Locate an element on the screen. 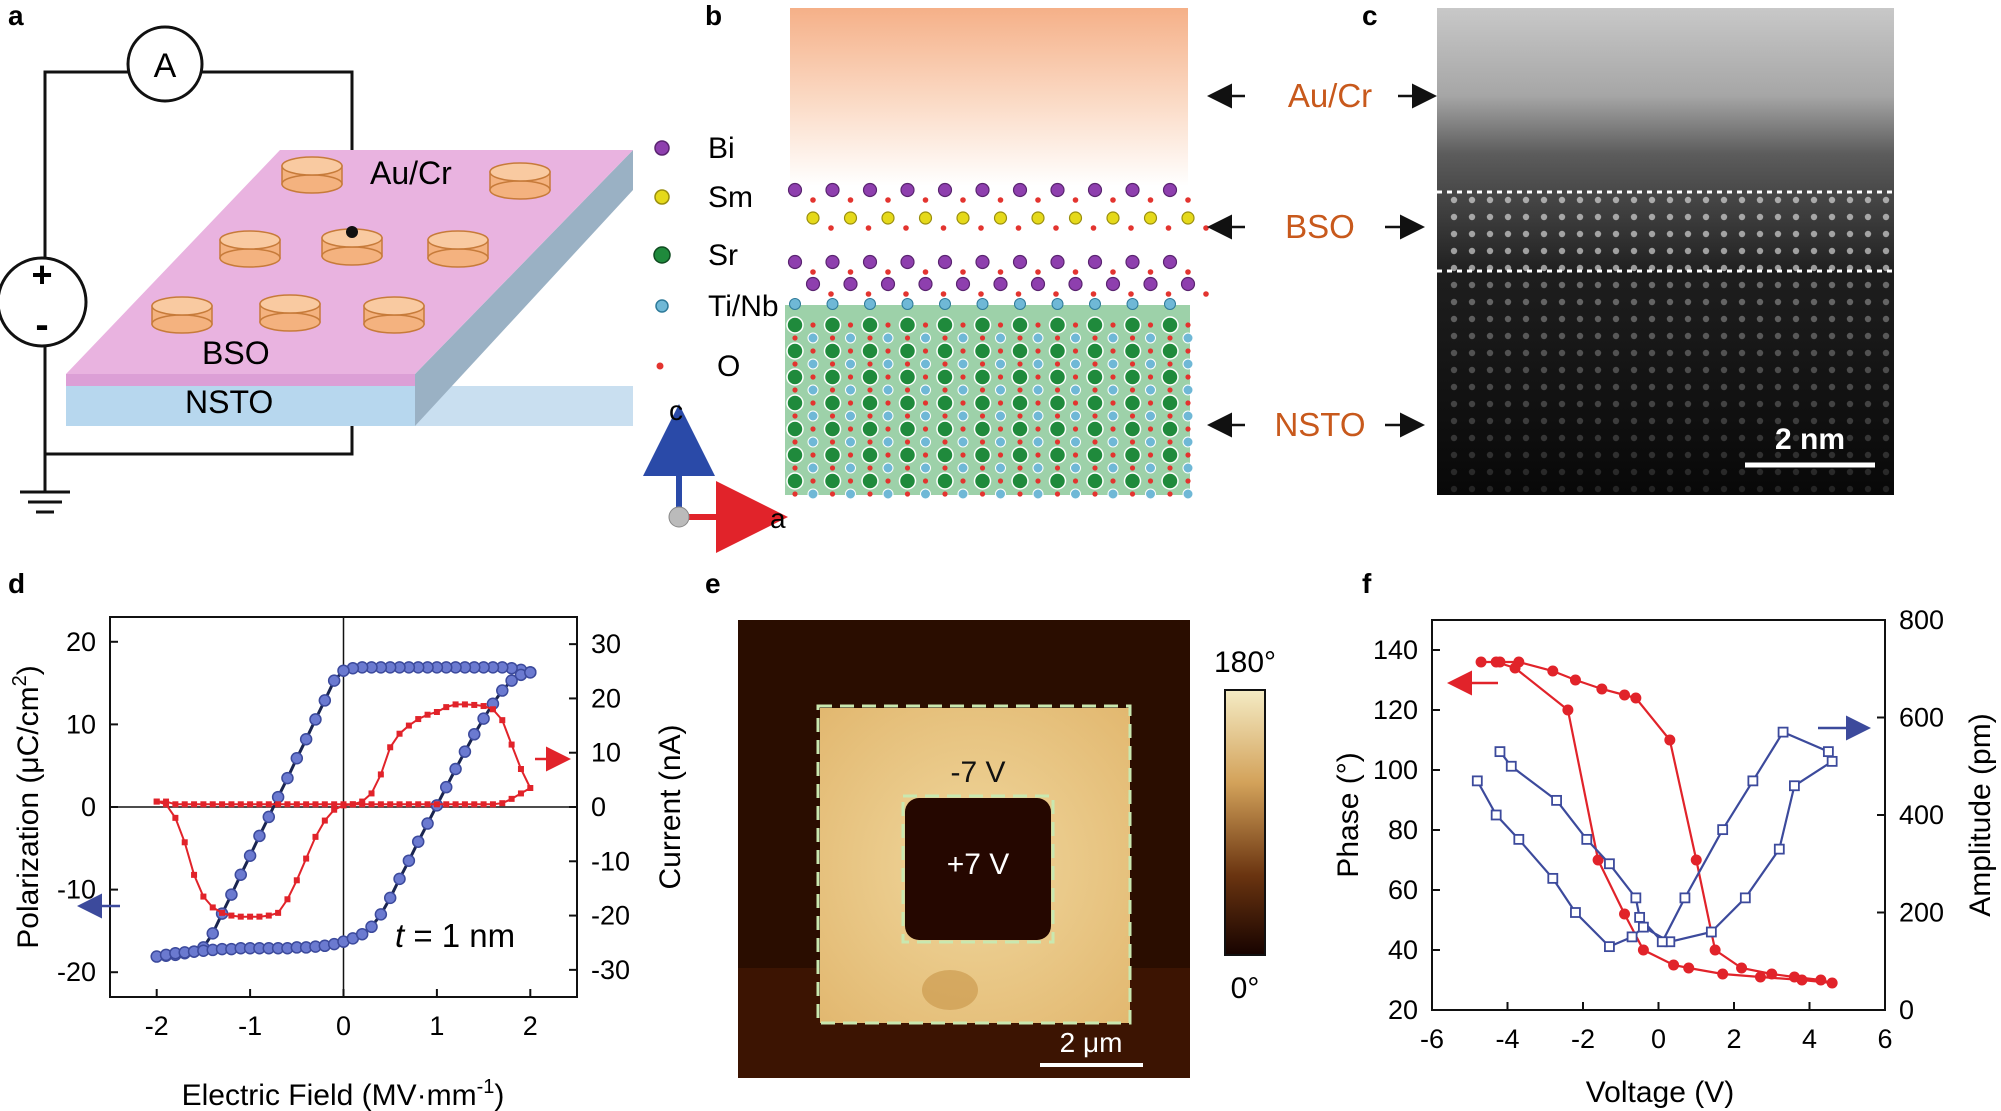 Image resolution: width=2001 pixels, height=1111 pixels. ytick-label: 0 is located at coordinates (88, 807).